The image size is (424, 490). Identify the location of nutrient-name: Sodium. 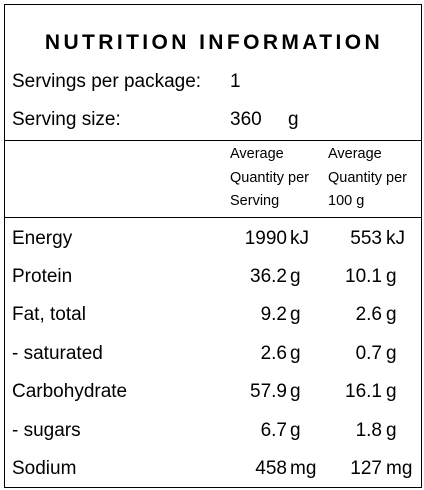
(44, 468).